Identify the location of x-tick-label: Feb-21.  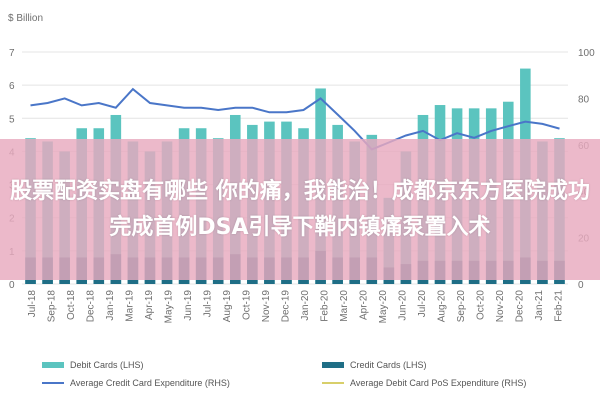
(558, 306).